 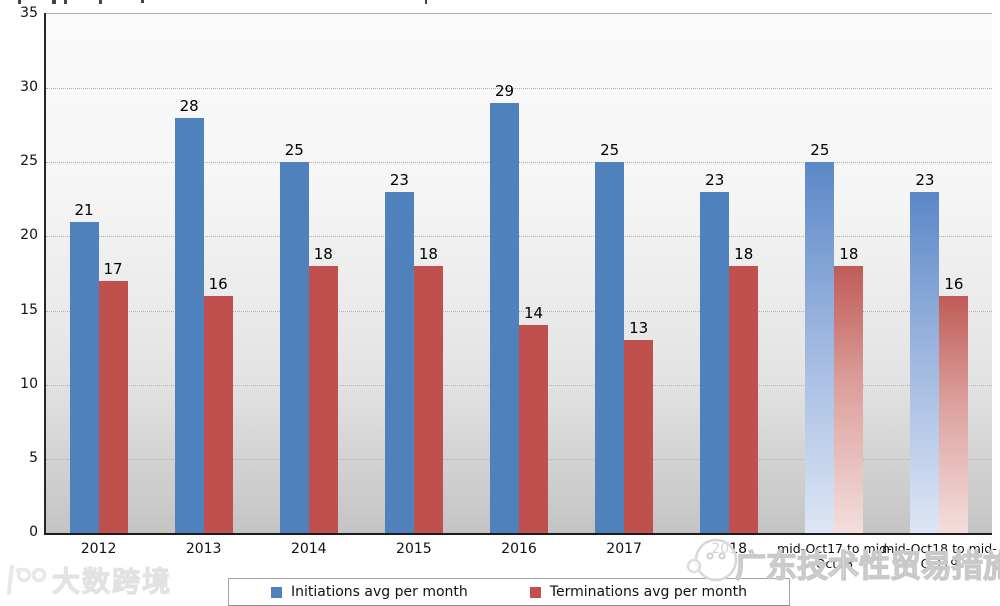 What do you see at coordinates (834, 556) in the screenshot?
I see `x-axis-category-label: mid-Oct17 to mid-Oct18` at bounding box center [834, 556].